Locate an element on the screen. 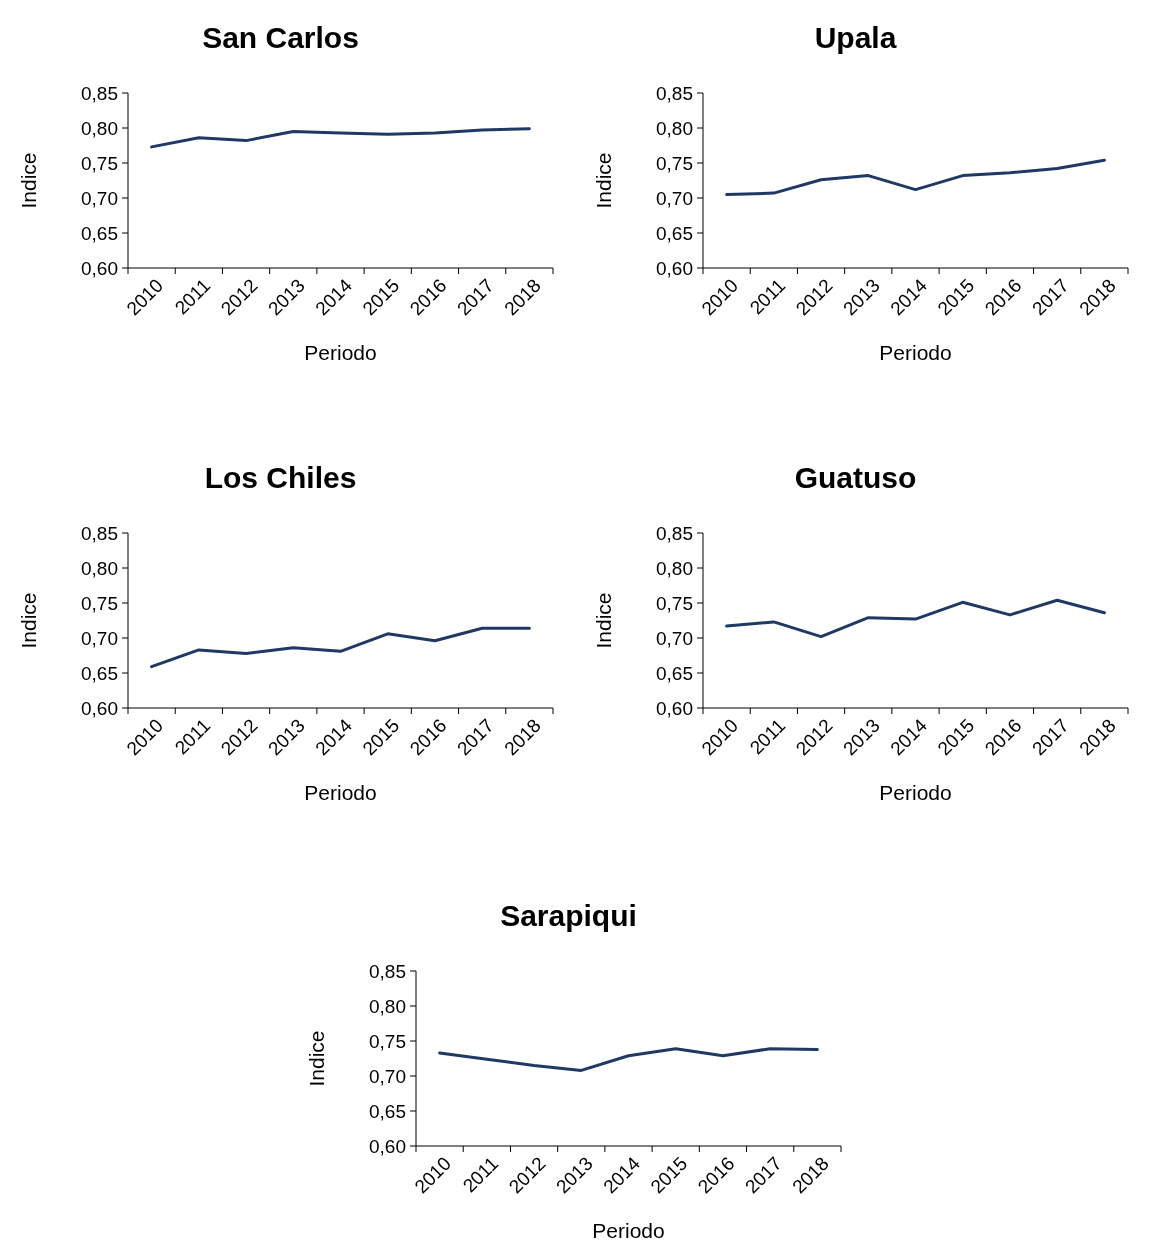  chart-title: Sarapiqui is located at coordinates (568, 915).